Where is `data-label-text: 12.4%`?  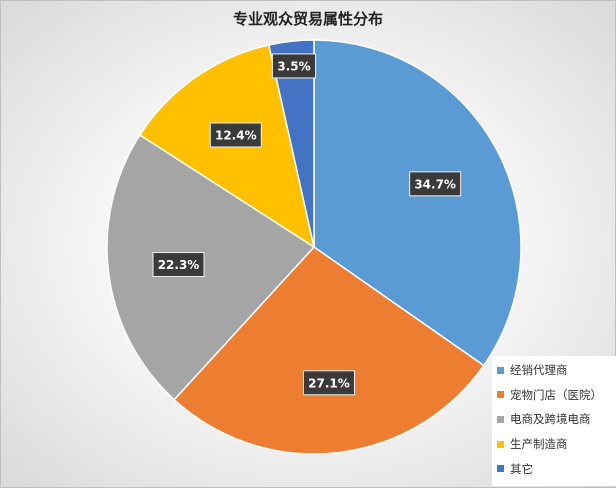
data-label-text: 12.4% is located at coordinates (236, 135).